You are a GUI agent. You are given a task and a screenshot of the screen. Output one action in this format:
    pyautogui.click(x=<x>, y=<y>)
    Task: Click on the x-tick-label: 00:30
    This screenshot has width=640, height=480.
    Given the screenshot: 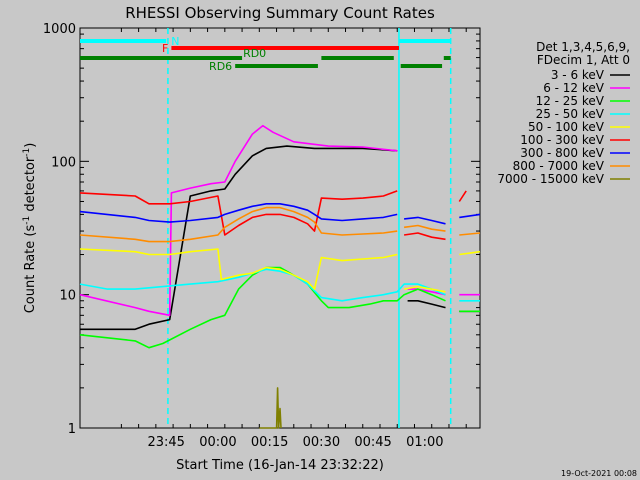 What is the action you would take?
    pyautogui.click(x=321, y=442)
    